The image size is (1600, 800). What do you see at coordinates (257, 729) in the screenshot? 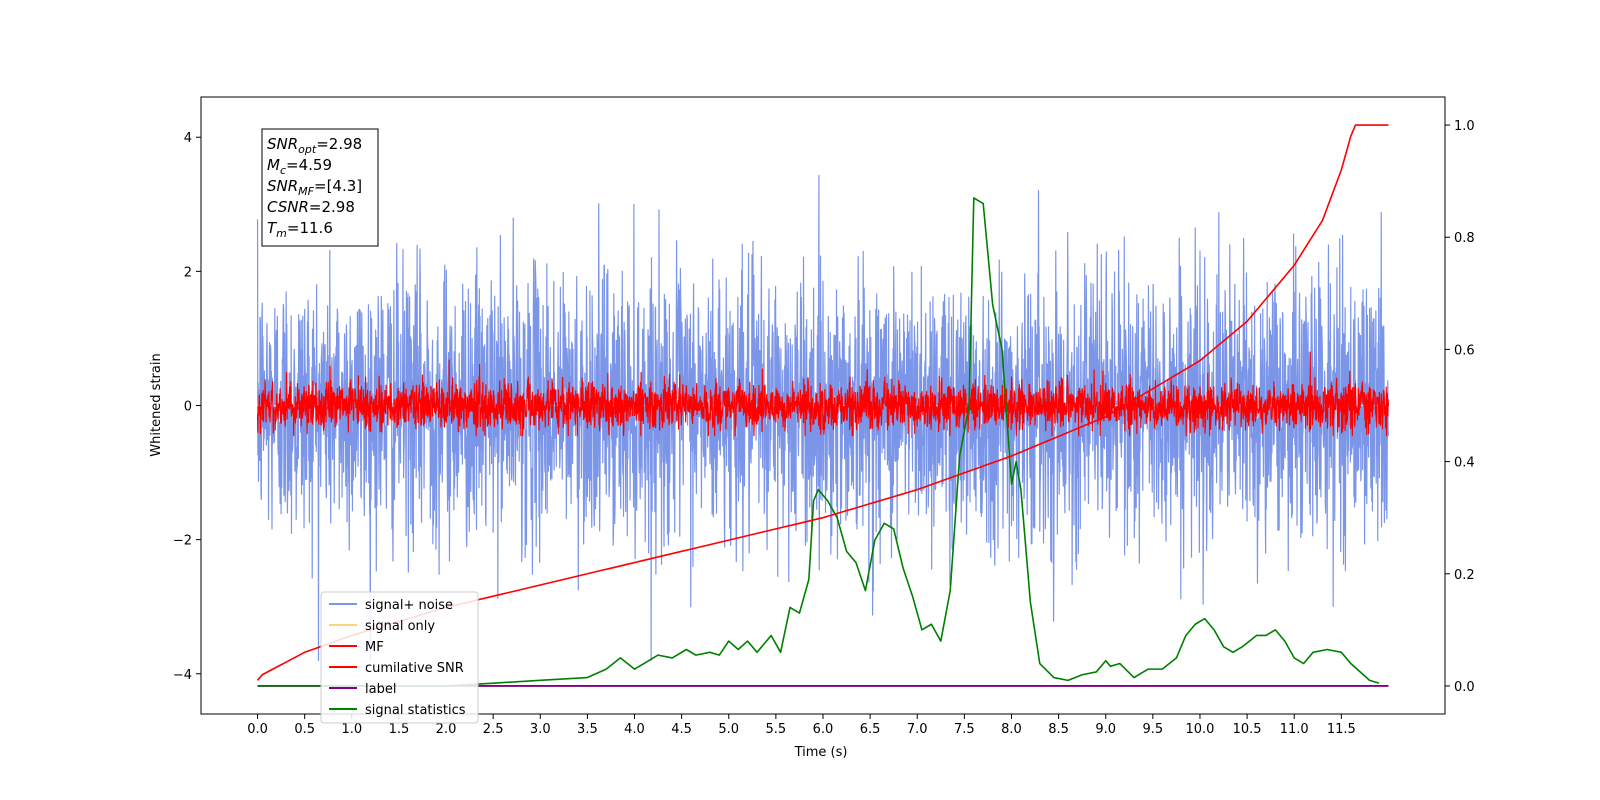
I see `x-tick-label: 0.0` at bounding box center [257, 729].